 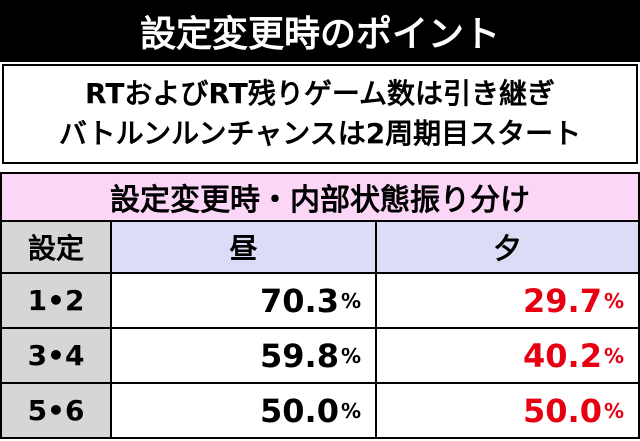 I want to click on row-label-text: 1•2, so click(x=56, y=300).